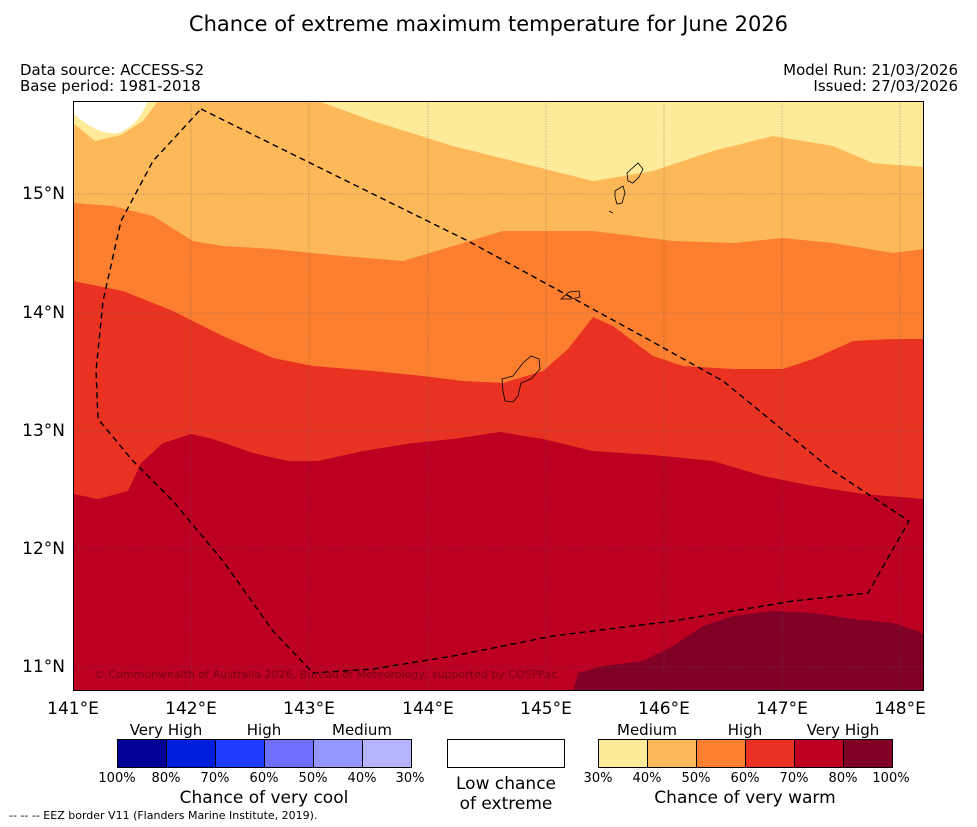 This screenshot has height=827, width=977. Describe the element at coordinates (782, 709) in the screenshot. I see `lon-tick: 147°E` at that location.